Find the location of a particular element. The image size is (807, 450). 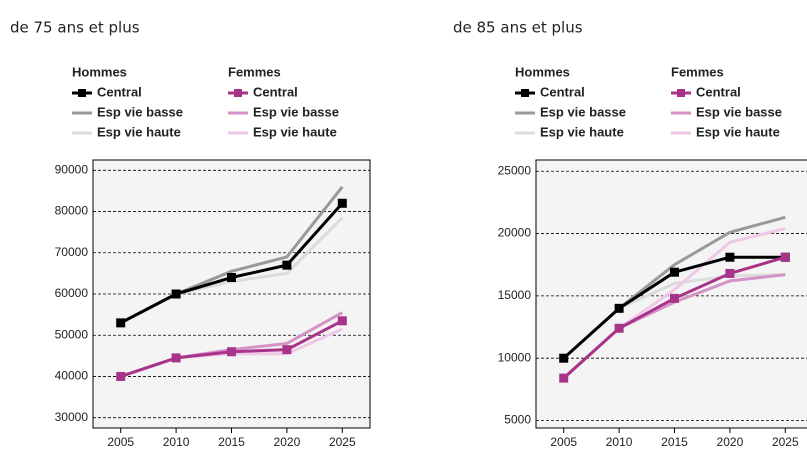

y-tick-label: 30000 is located at coordinates (72, 417).